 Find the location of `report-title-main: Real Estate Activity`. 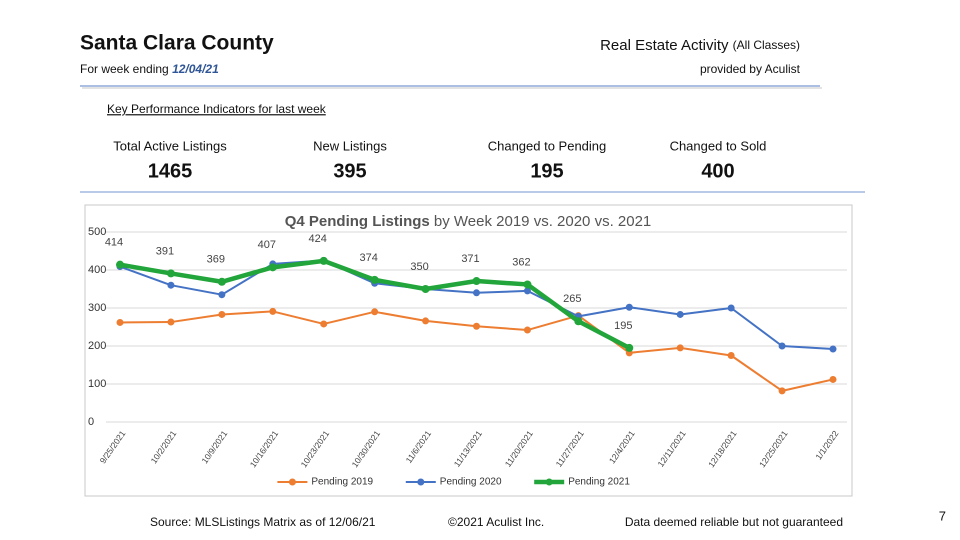

report-title-main: Real Estate Activity is located at coordinates (664, 45).